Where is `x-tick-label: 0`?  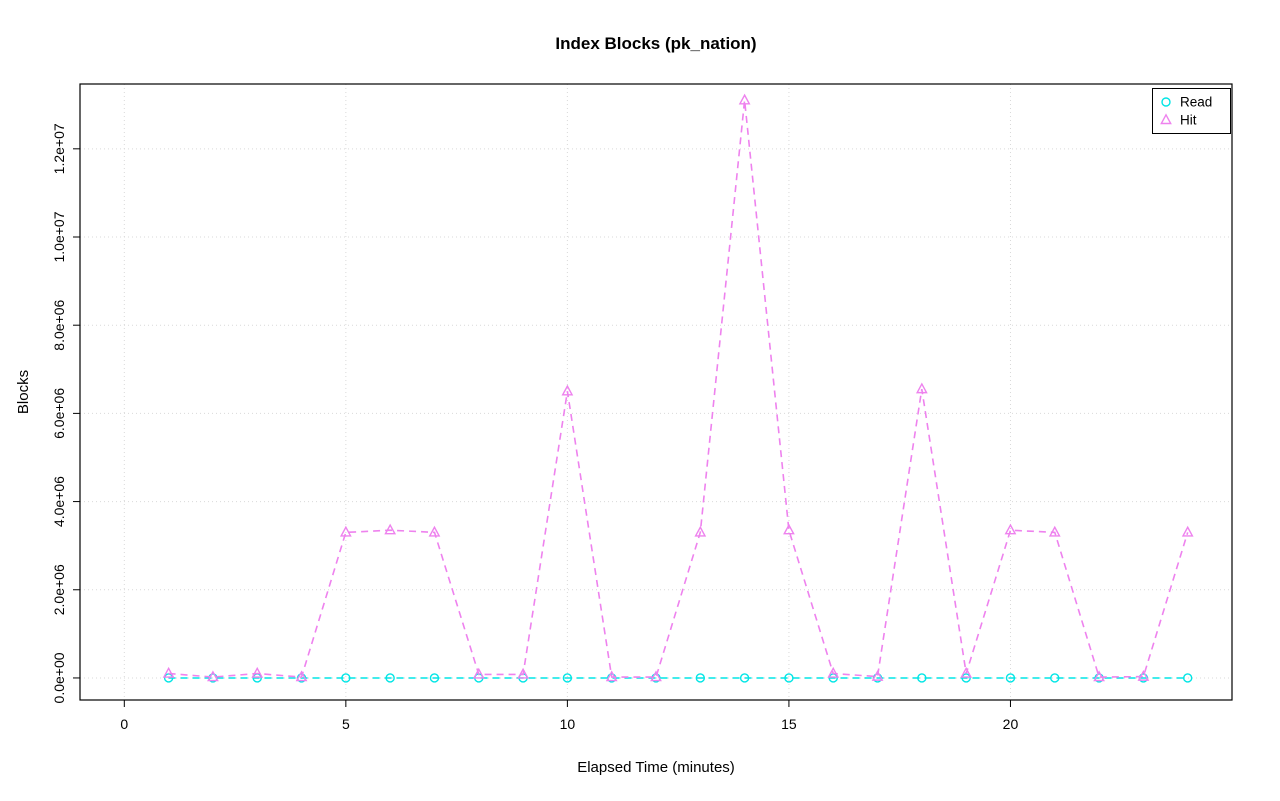 x-tick-label: 0 is located at coordinates (124, 724).